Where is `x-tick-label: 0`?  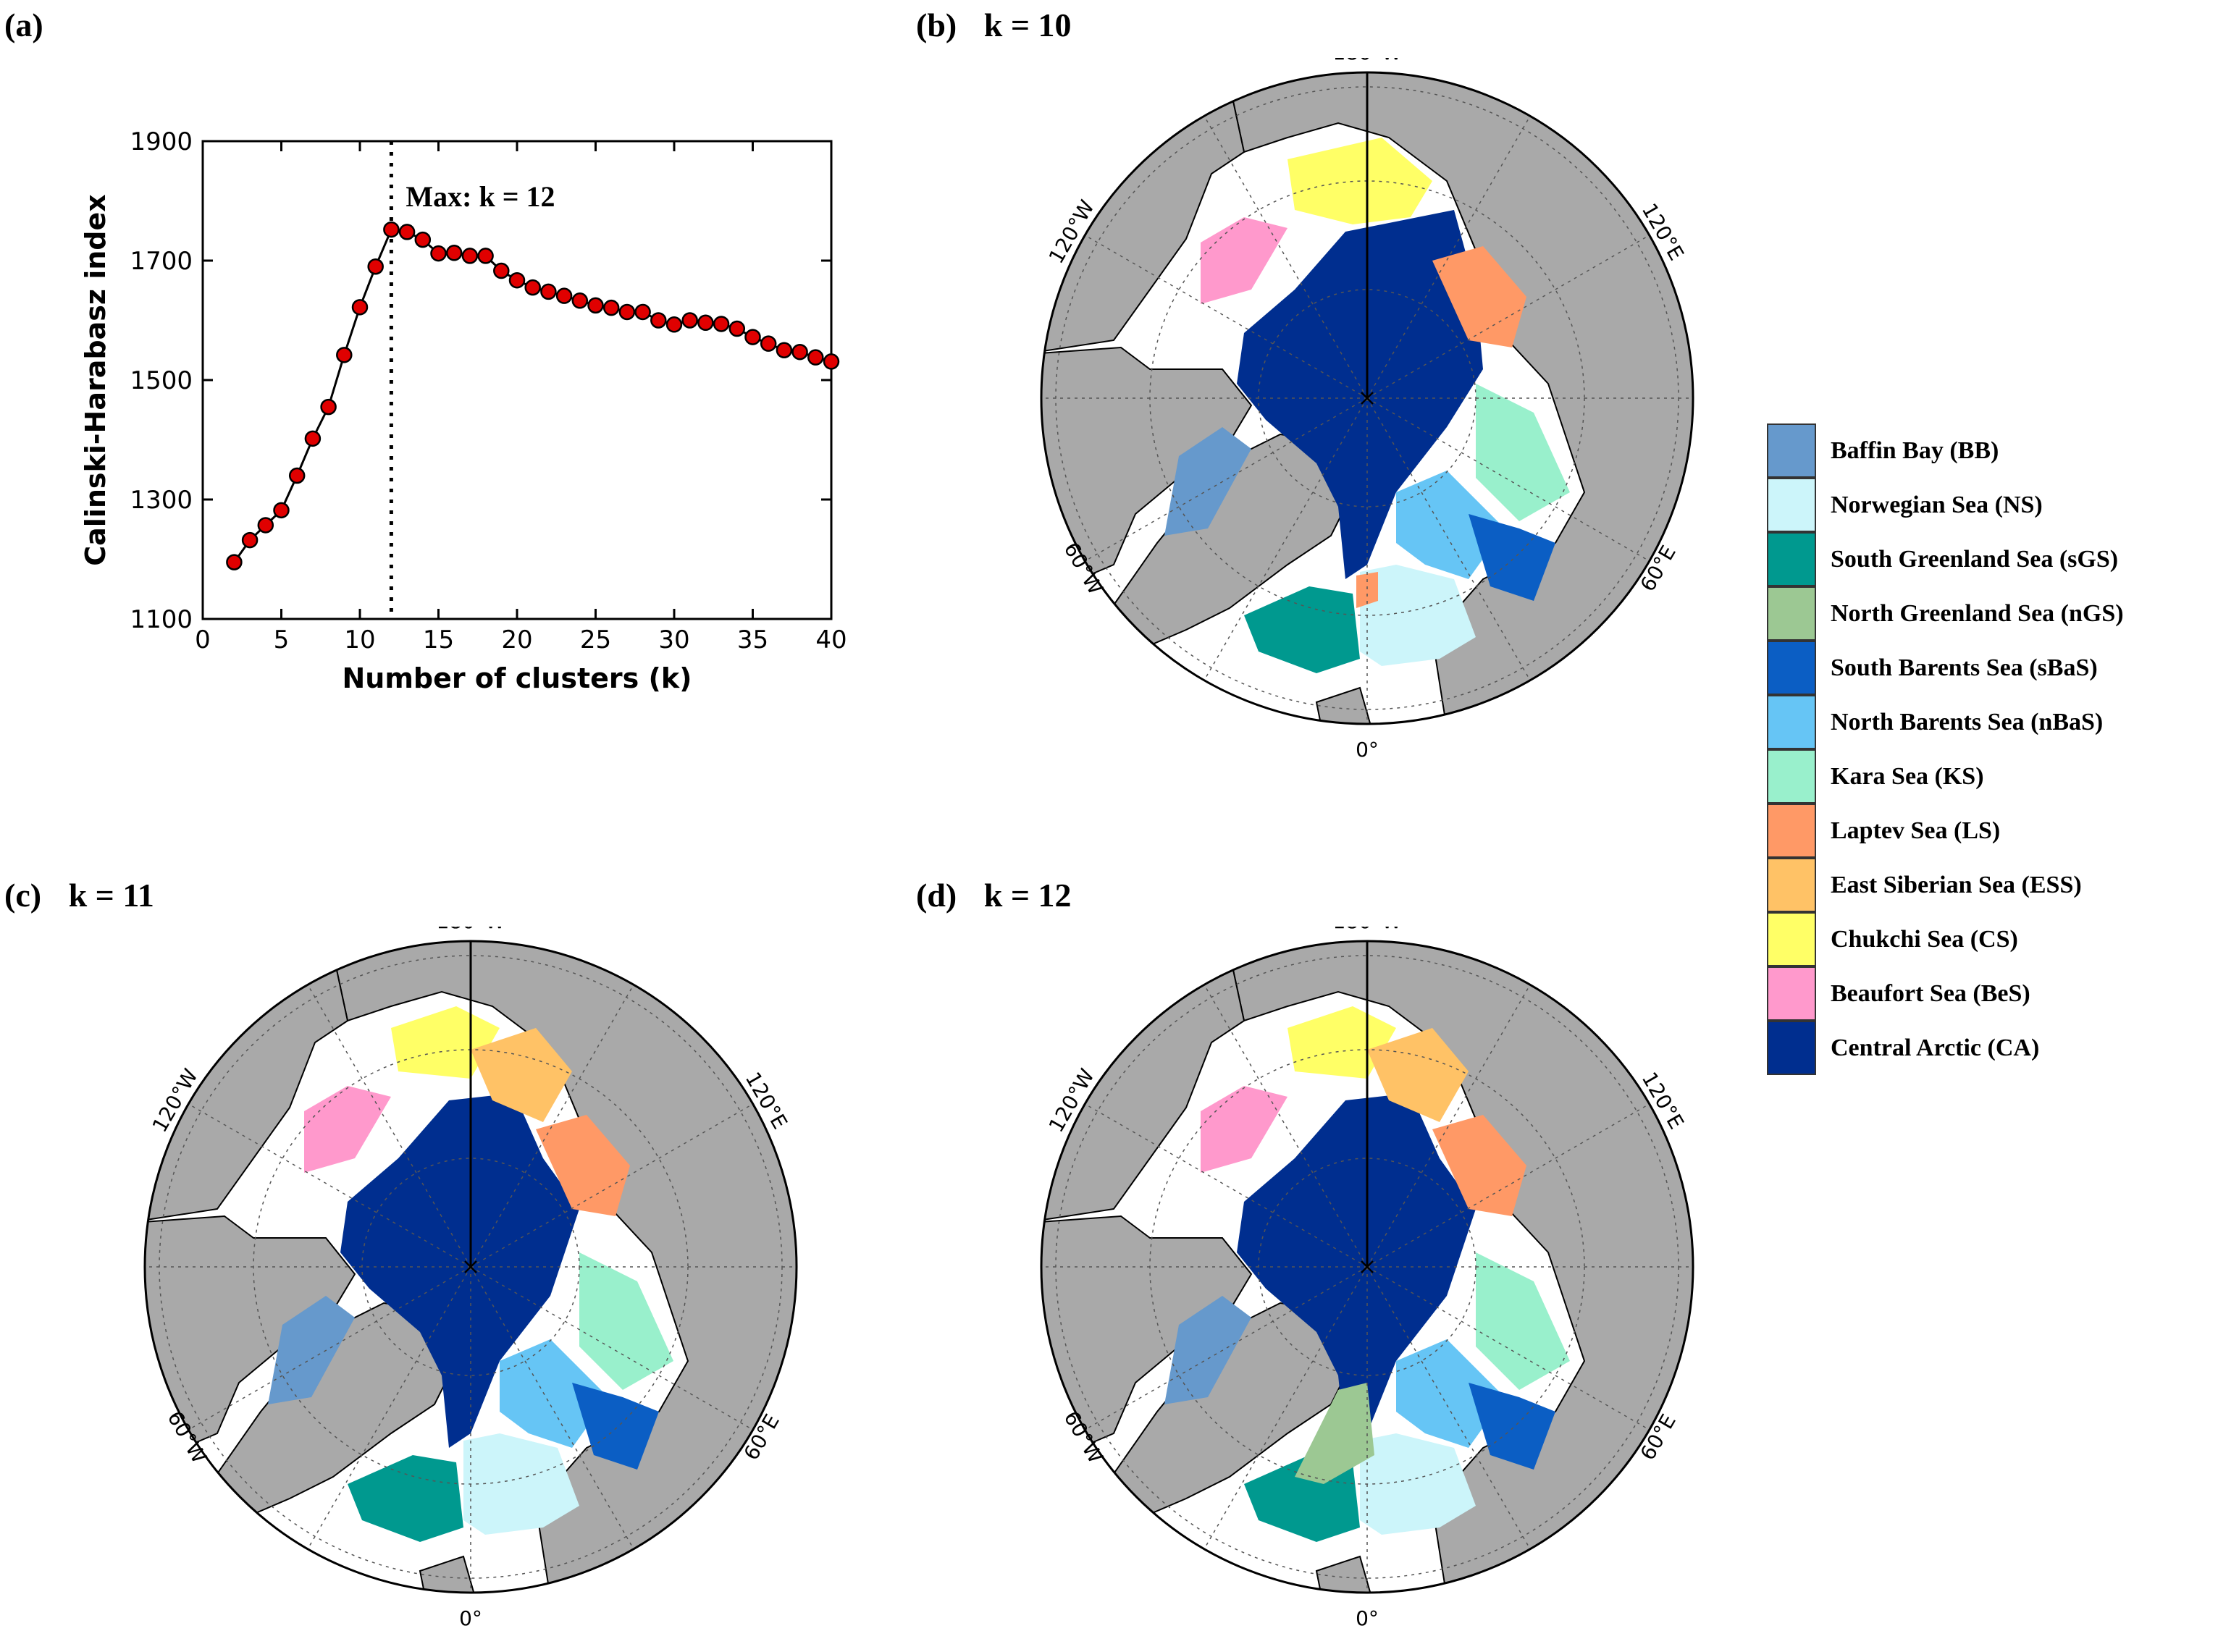
x-tick-label: 0 is located at coordinates (203, 640).